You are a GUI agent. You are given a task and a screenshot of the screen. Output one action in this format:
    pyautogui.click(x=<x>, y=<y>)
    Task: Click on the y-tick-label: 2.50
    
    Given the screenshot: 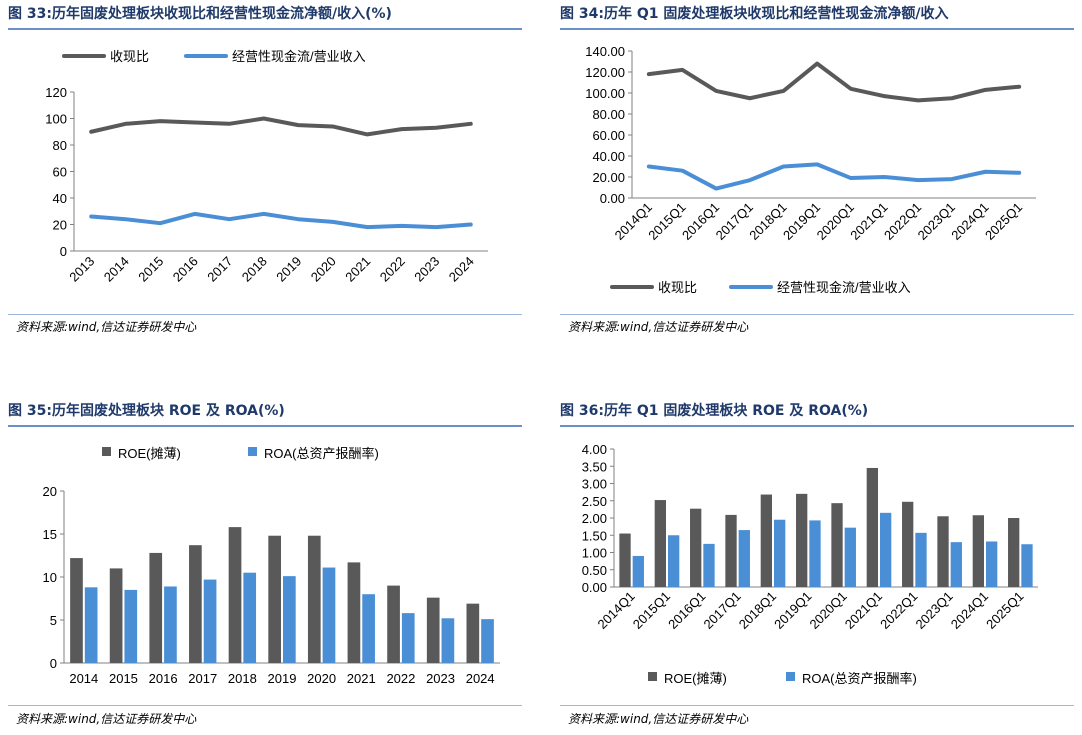 What is the action you would take?
    pyautogui.click(x=594, y=501)
    